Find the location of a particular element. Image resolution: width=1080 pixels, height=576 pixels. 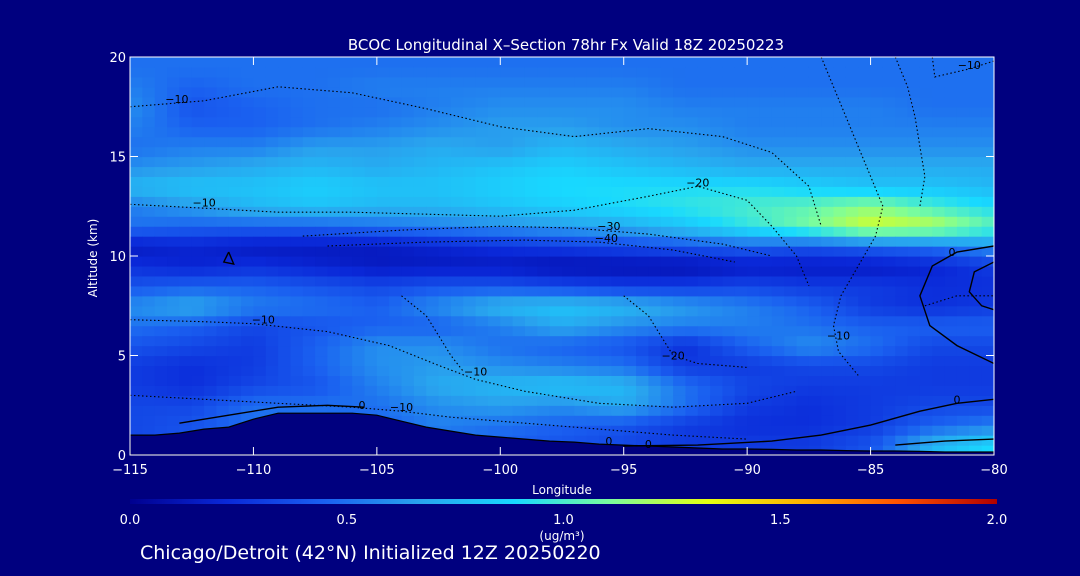

contour-line is located at coordinates (537, 241).